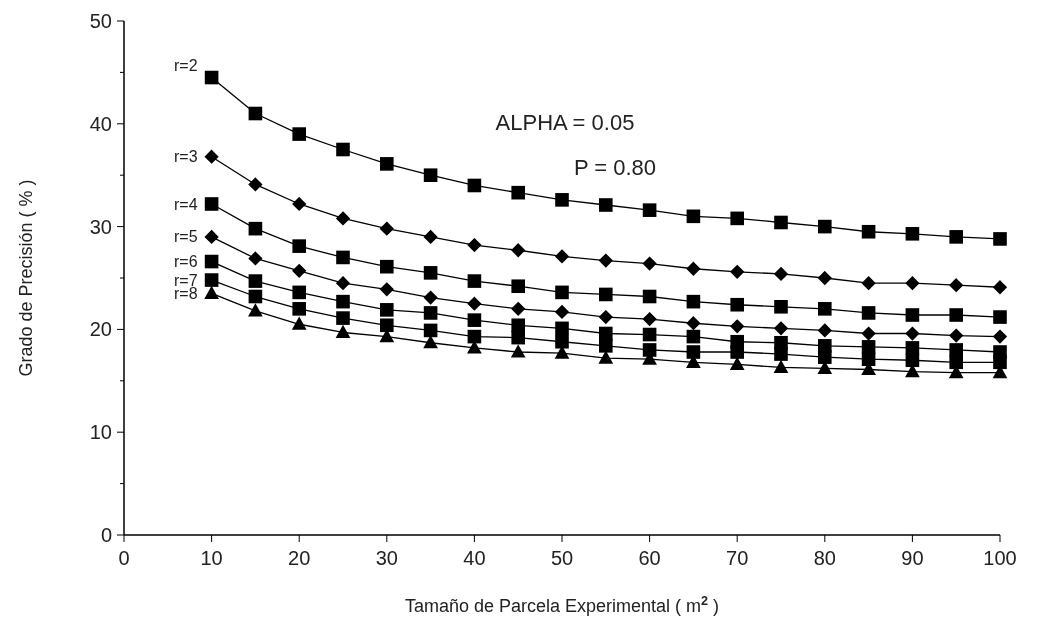 This screenshot has height=630, width=1045. What do you see at coordinates (562, 605) in the screenshot?
I see `x-axis-title: Tamaño de Parcela Experimental ( m$^{2}$ )` at bounding box center [562, 605].